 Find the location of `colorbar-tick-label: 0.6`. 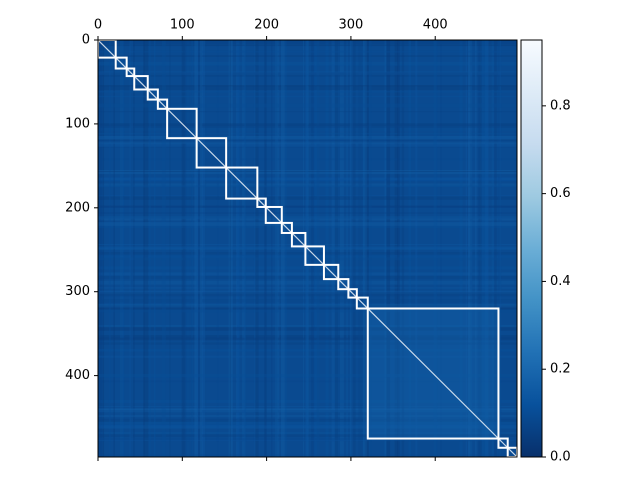

colorbar-tick-label: 0.6 is located at coordinates (560, 193).